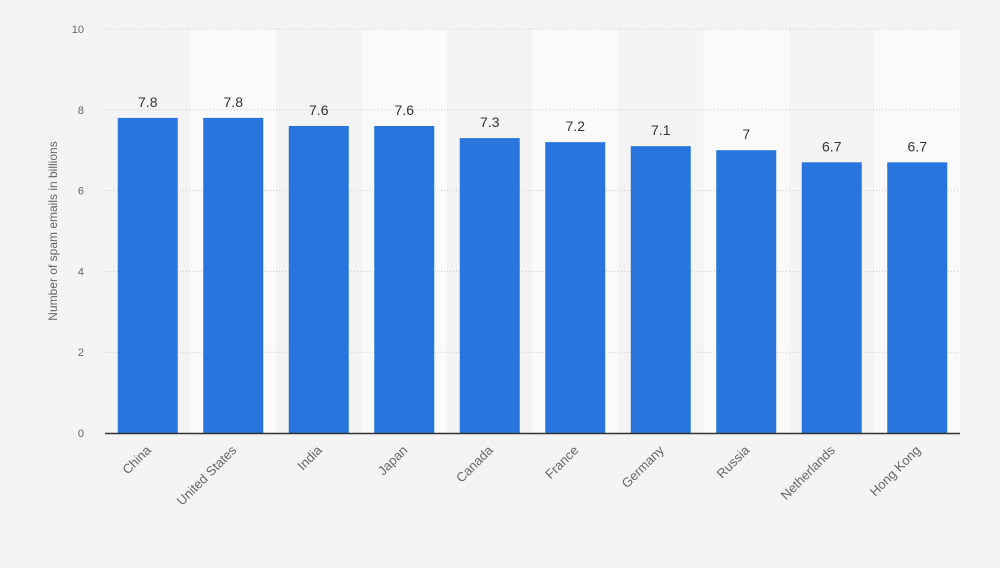 This screenshot has width=1000, height=568. What do you see at coordinates (81, 434) in the screenshot?
I see `y-tick-label: 0` at bounding box center [81, 434].